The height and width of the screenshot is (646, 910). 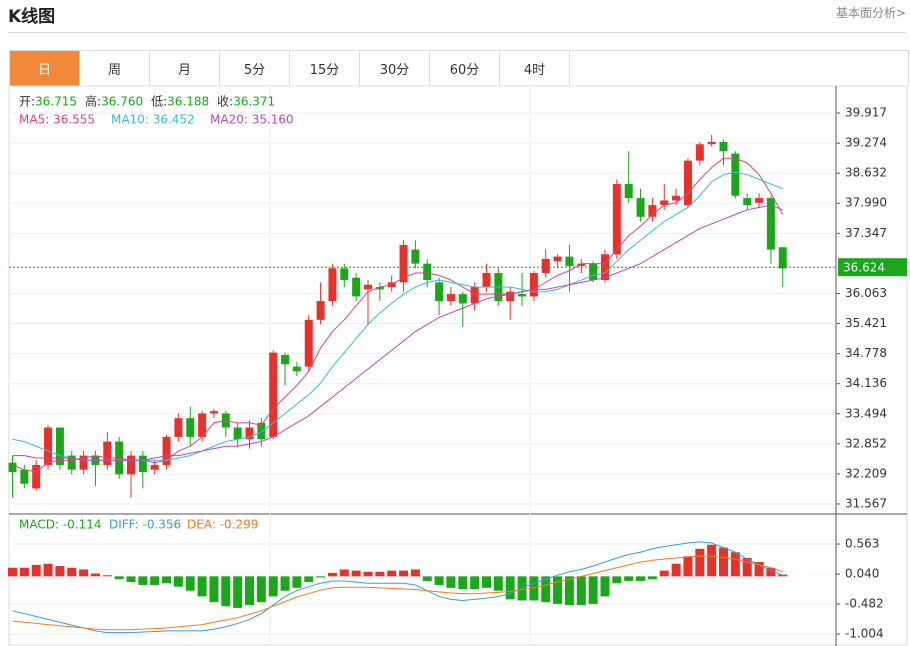 What do you see at coordinates (866, 233) in the screenshot?
I see `y-tick-label: 37.347` at bounding box center [866, 233].